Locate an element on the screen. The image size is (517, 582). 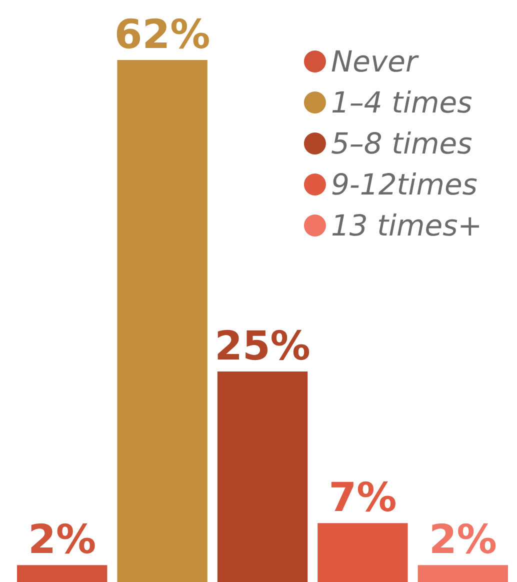
legend-label: 1–4 times is located at coordinates (401, 103).